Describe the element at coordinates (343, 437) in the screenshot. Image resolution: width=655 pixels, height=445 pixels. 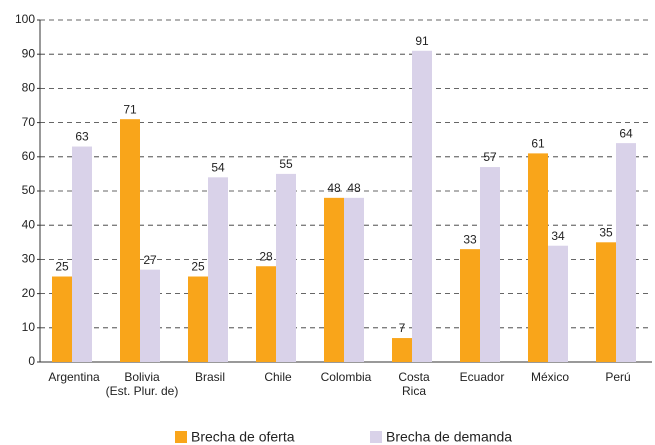
I see `legend: Brecha de oferta Brecha de demanda` at that location.